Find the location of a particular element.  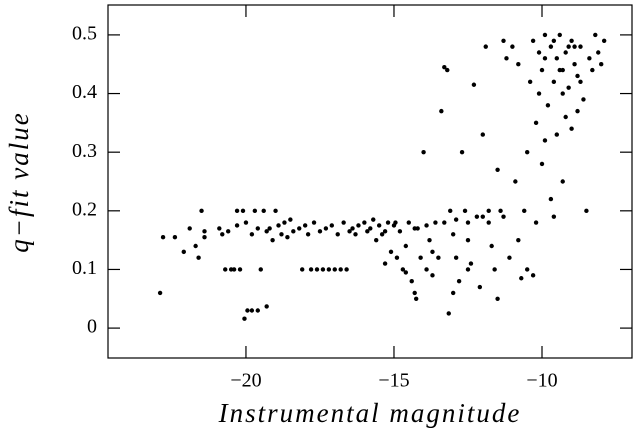

y-tick-label: 0.2 is located at coordinates (84, 209).